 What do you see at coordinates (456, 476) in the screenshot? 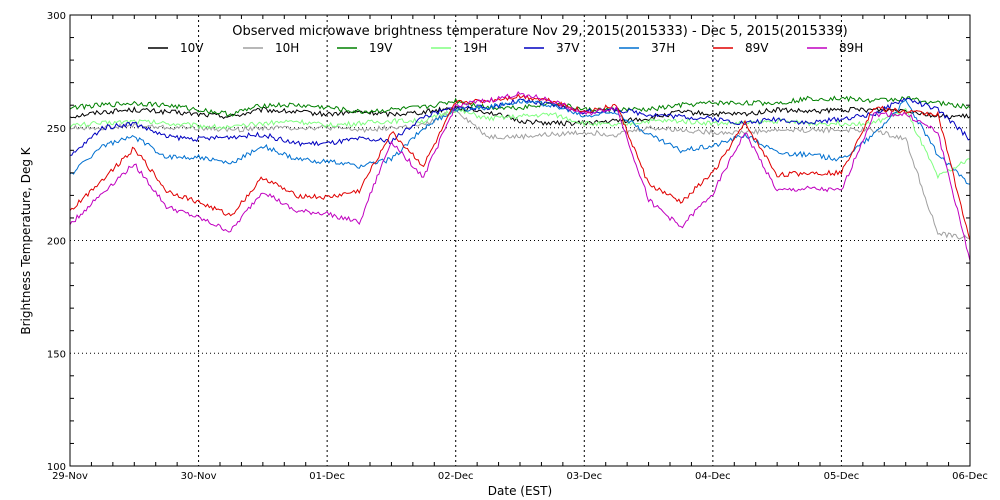
I see `x-tick-label: 02-Dec` at bounding box center [456, 476].